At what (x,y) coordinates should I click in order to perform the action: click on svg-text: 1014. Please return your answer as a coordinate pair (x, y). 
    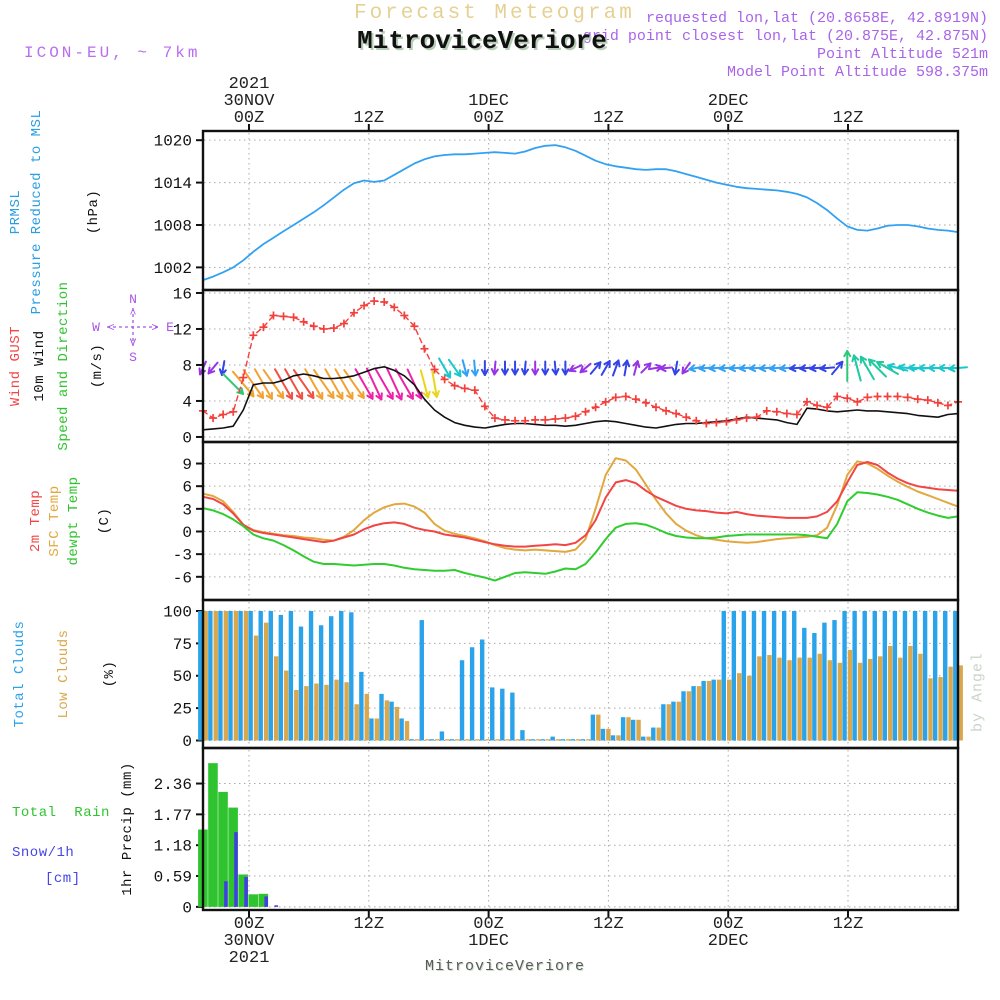
    Looking at the image, I should click on (173, 184).